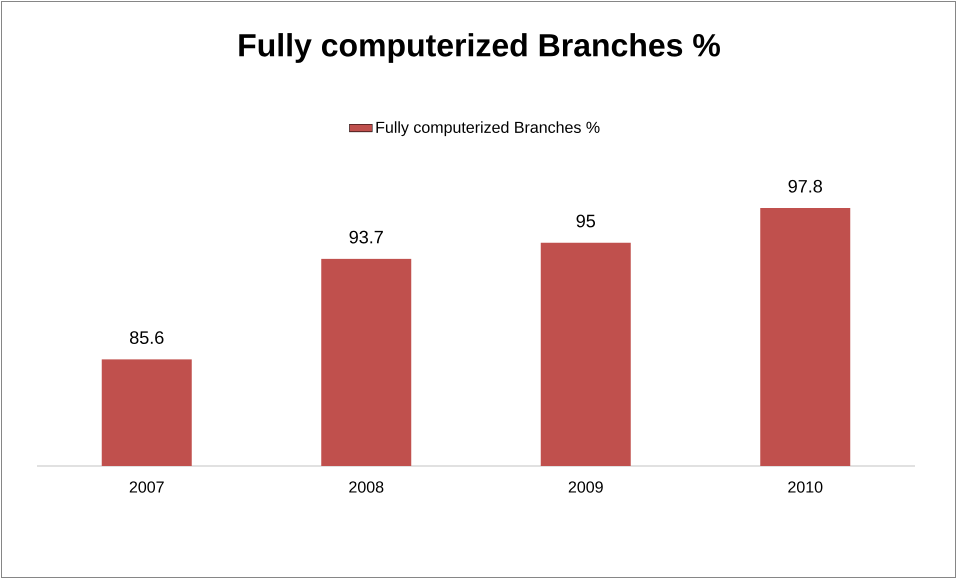 The image size is (957, 579). Describe the element at coordinates (805, 487) in the screenshot. I see `x-tick-label: 2010` at that location.